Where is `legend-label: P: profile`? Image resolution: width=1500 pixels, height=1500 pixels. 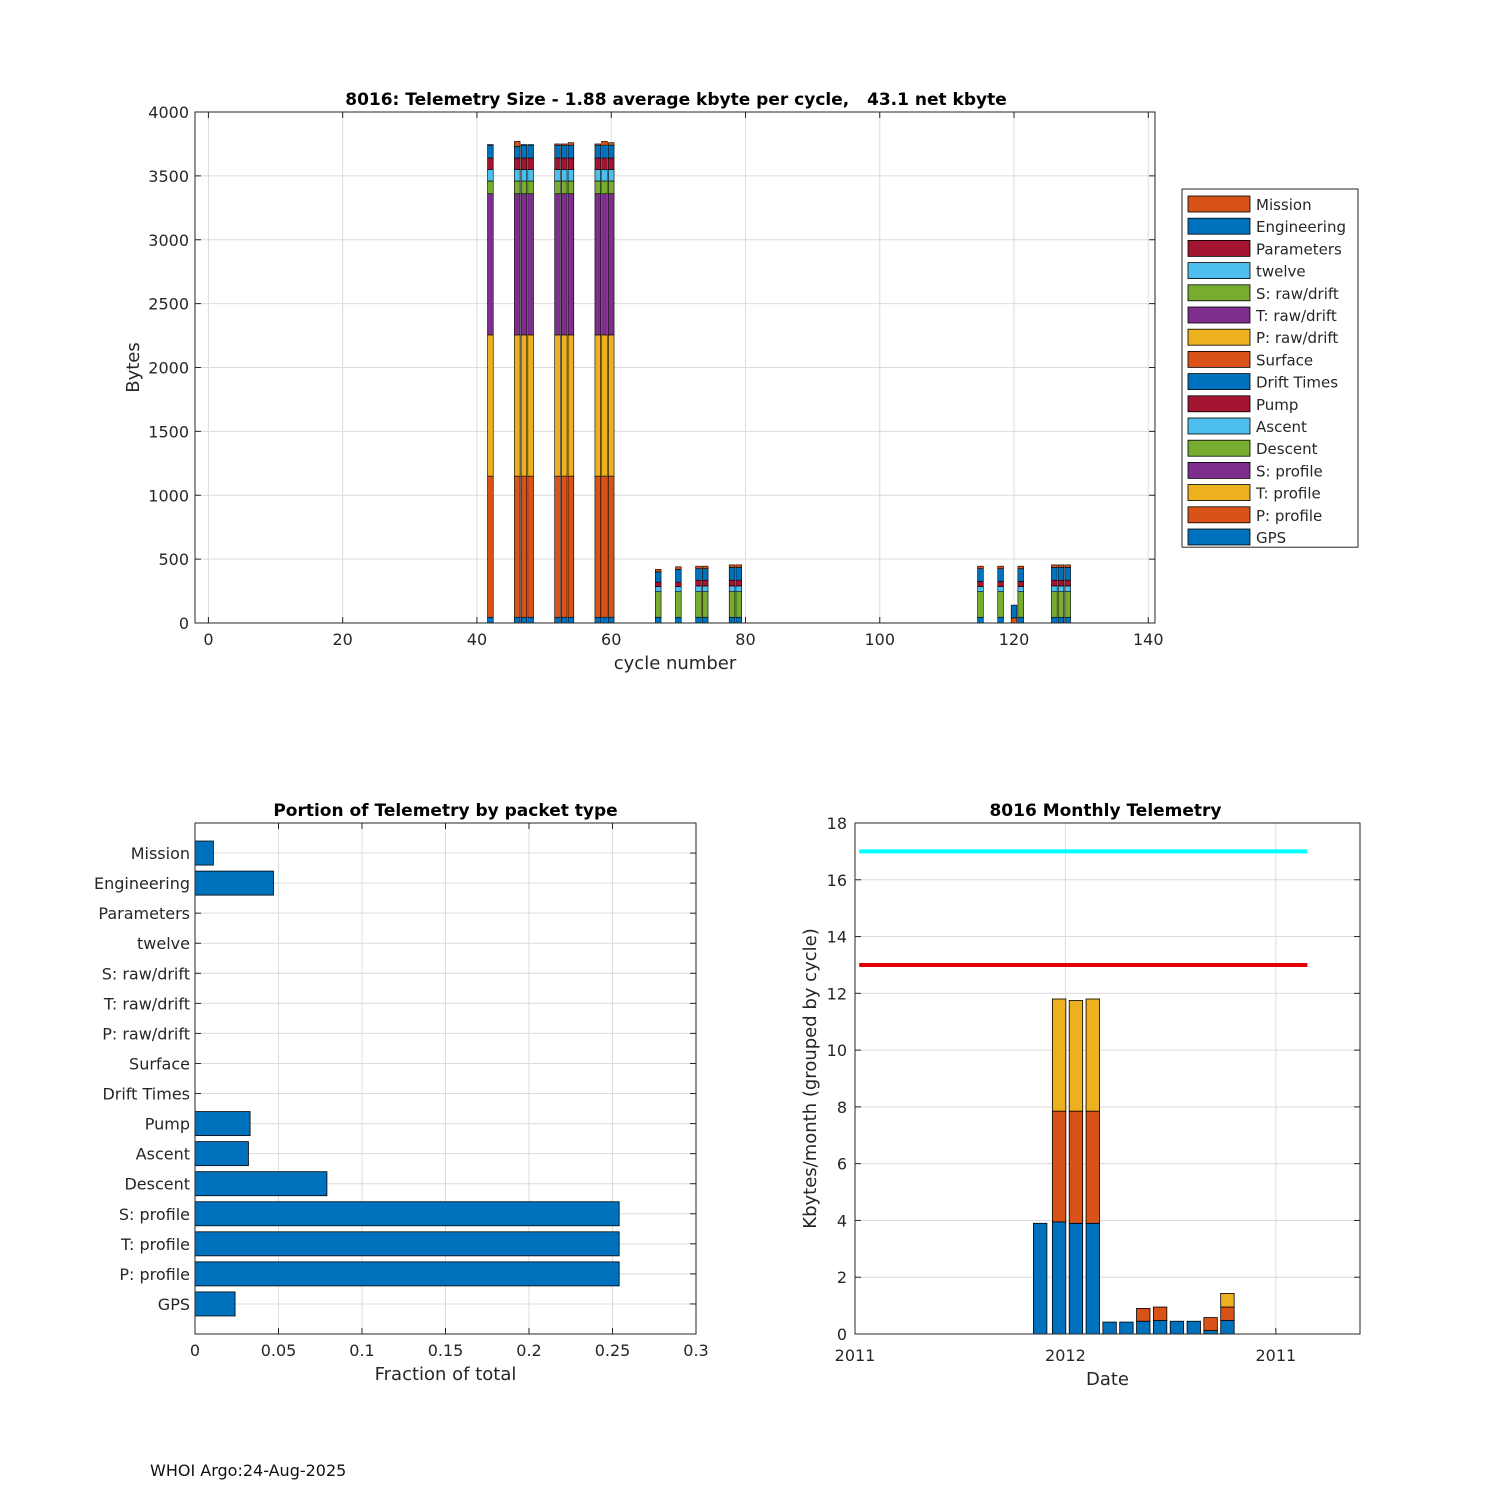 legend-label: P: profile is located at coordinates (1289, 516).